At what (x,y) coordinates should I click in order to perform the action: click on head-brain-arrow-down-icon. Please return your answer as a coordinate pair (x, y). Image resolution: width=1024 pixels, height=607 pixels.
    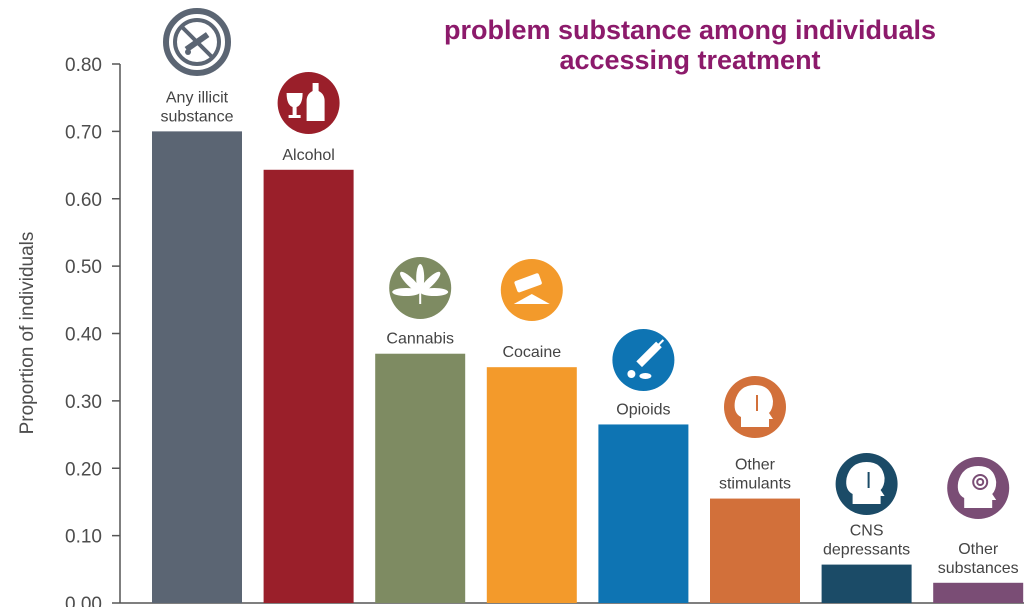
    Looking at the image, I should click on (866, 484).